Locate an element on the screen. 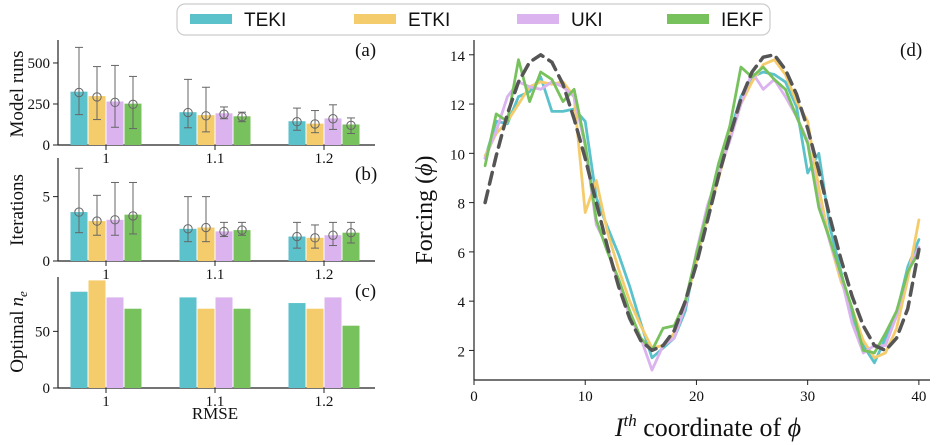 The image size is (946, 445). panel-d-ylabel-word: Forcing is located at coordinates (425, 227).